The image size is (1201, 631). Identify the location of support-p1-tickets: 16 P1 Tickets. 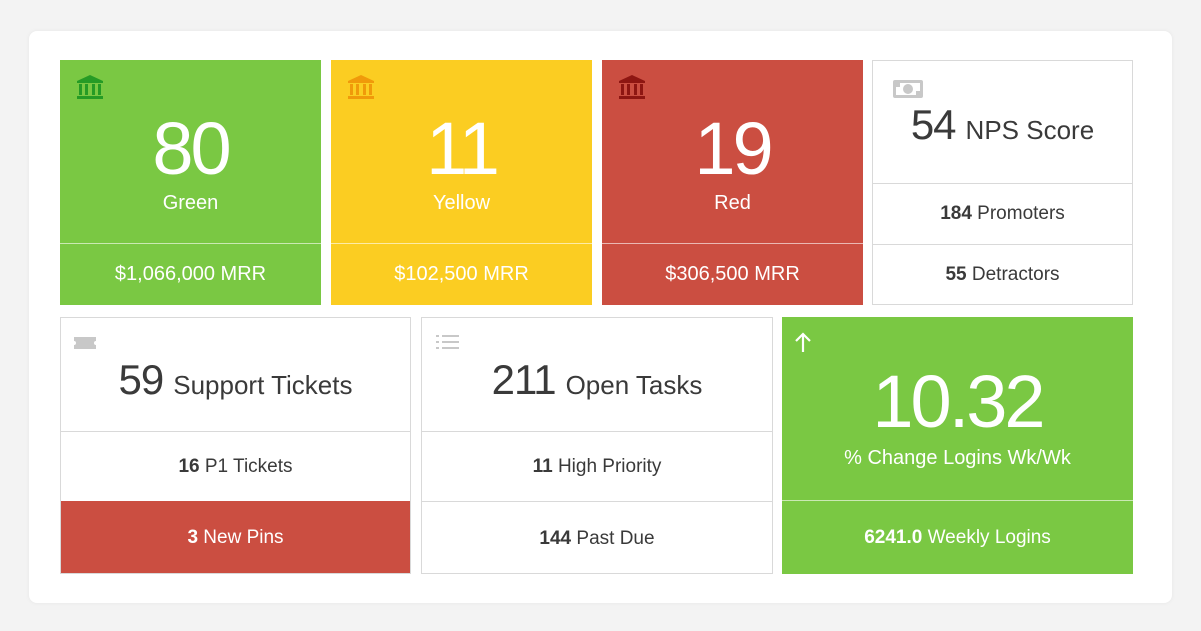
(235, 467).